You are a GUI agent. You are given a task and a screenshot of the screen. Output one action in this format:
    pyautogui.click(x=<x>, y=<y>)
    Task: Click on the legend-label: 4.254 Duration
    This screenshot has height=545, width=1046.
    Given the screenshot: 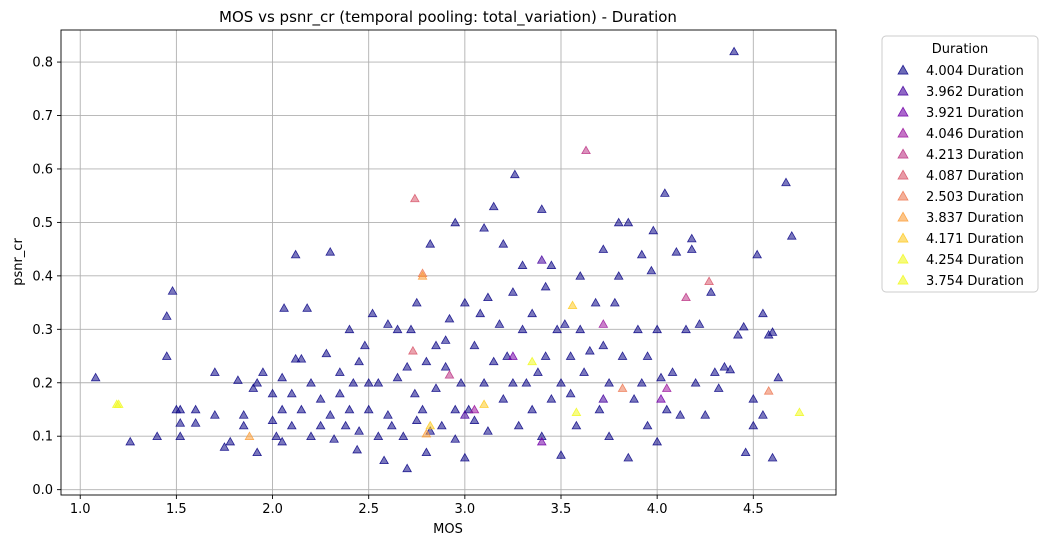 What is the action you would take?
    pyautogui.click(x=975, y=260)
    